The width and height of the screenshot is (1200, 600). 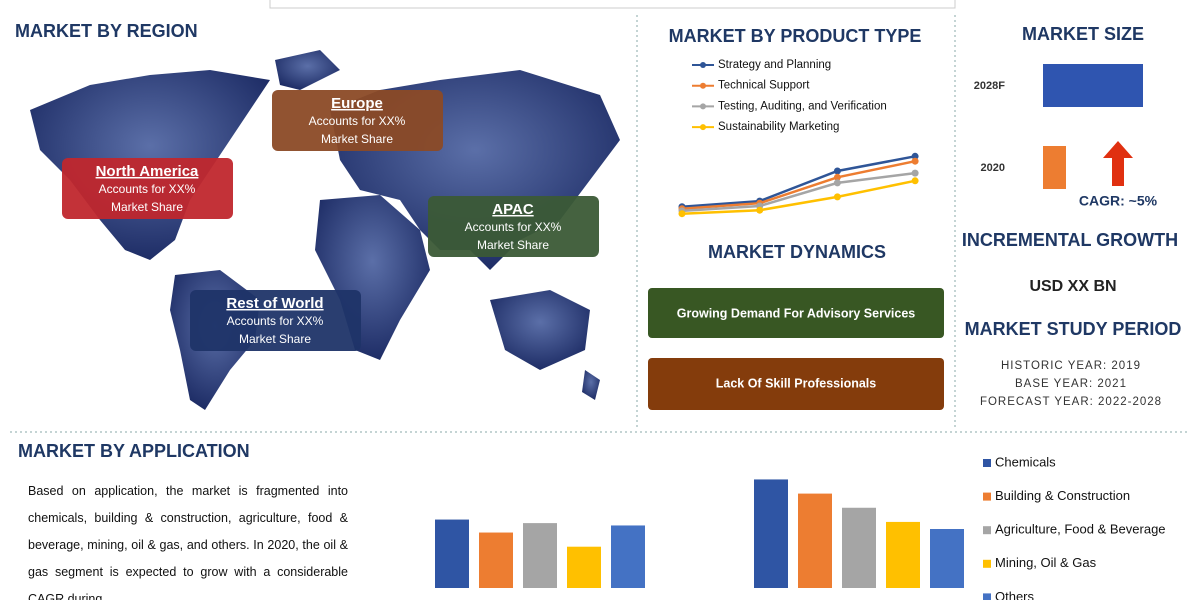 I want to click on cagr: CAGR: ~5%, so click(x=1118, y=201).